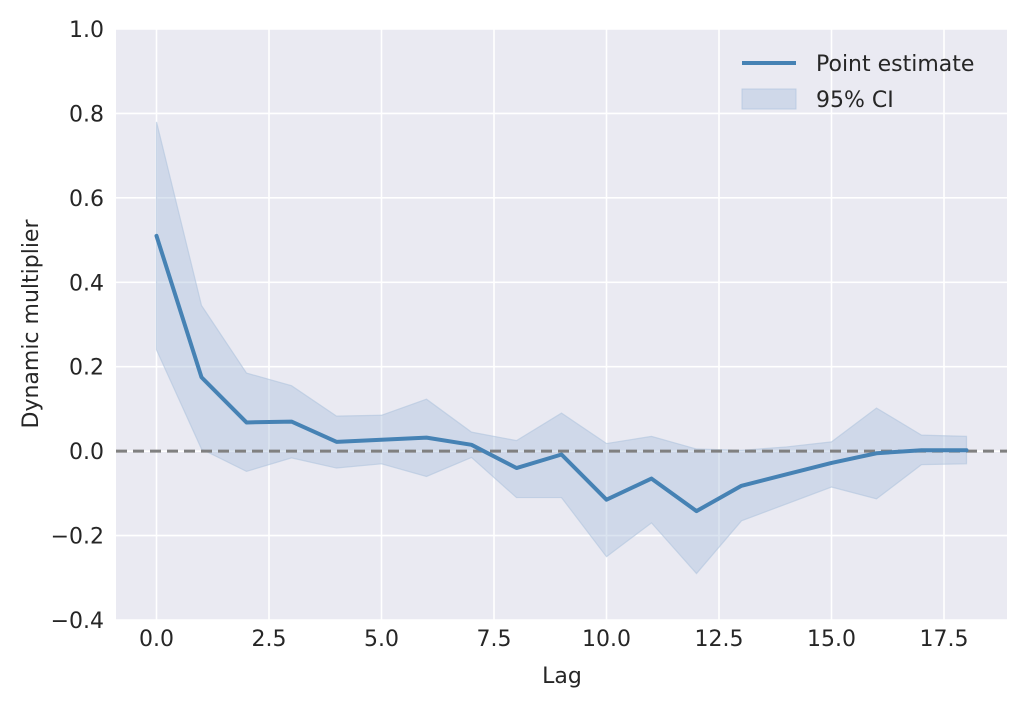 The height and width of the screenshot is (707, 1027). What do you see at coordinates (381, 639) in the screenshot?
I see `x-tick-label-2: 5.0` at bounding box center [381, 639].